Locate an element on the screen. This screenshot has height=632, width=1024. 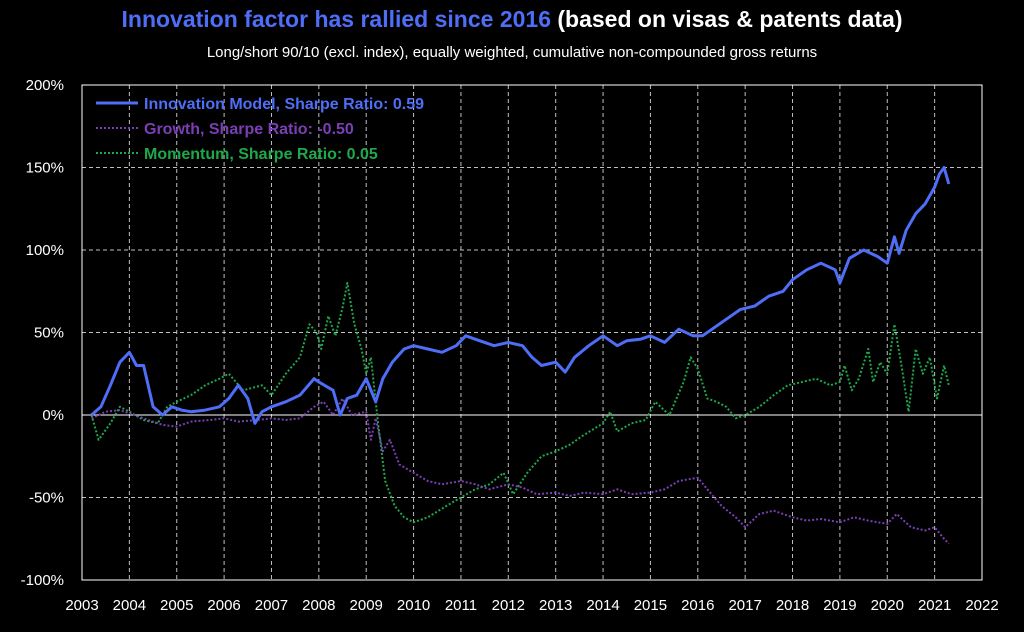
x-tick-label: 2011 is located at coordinates (461, 605).